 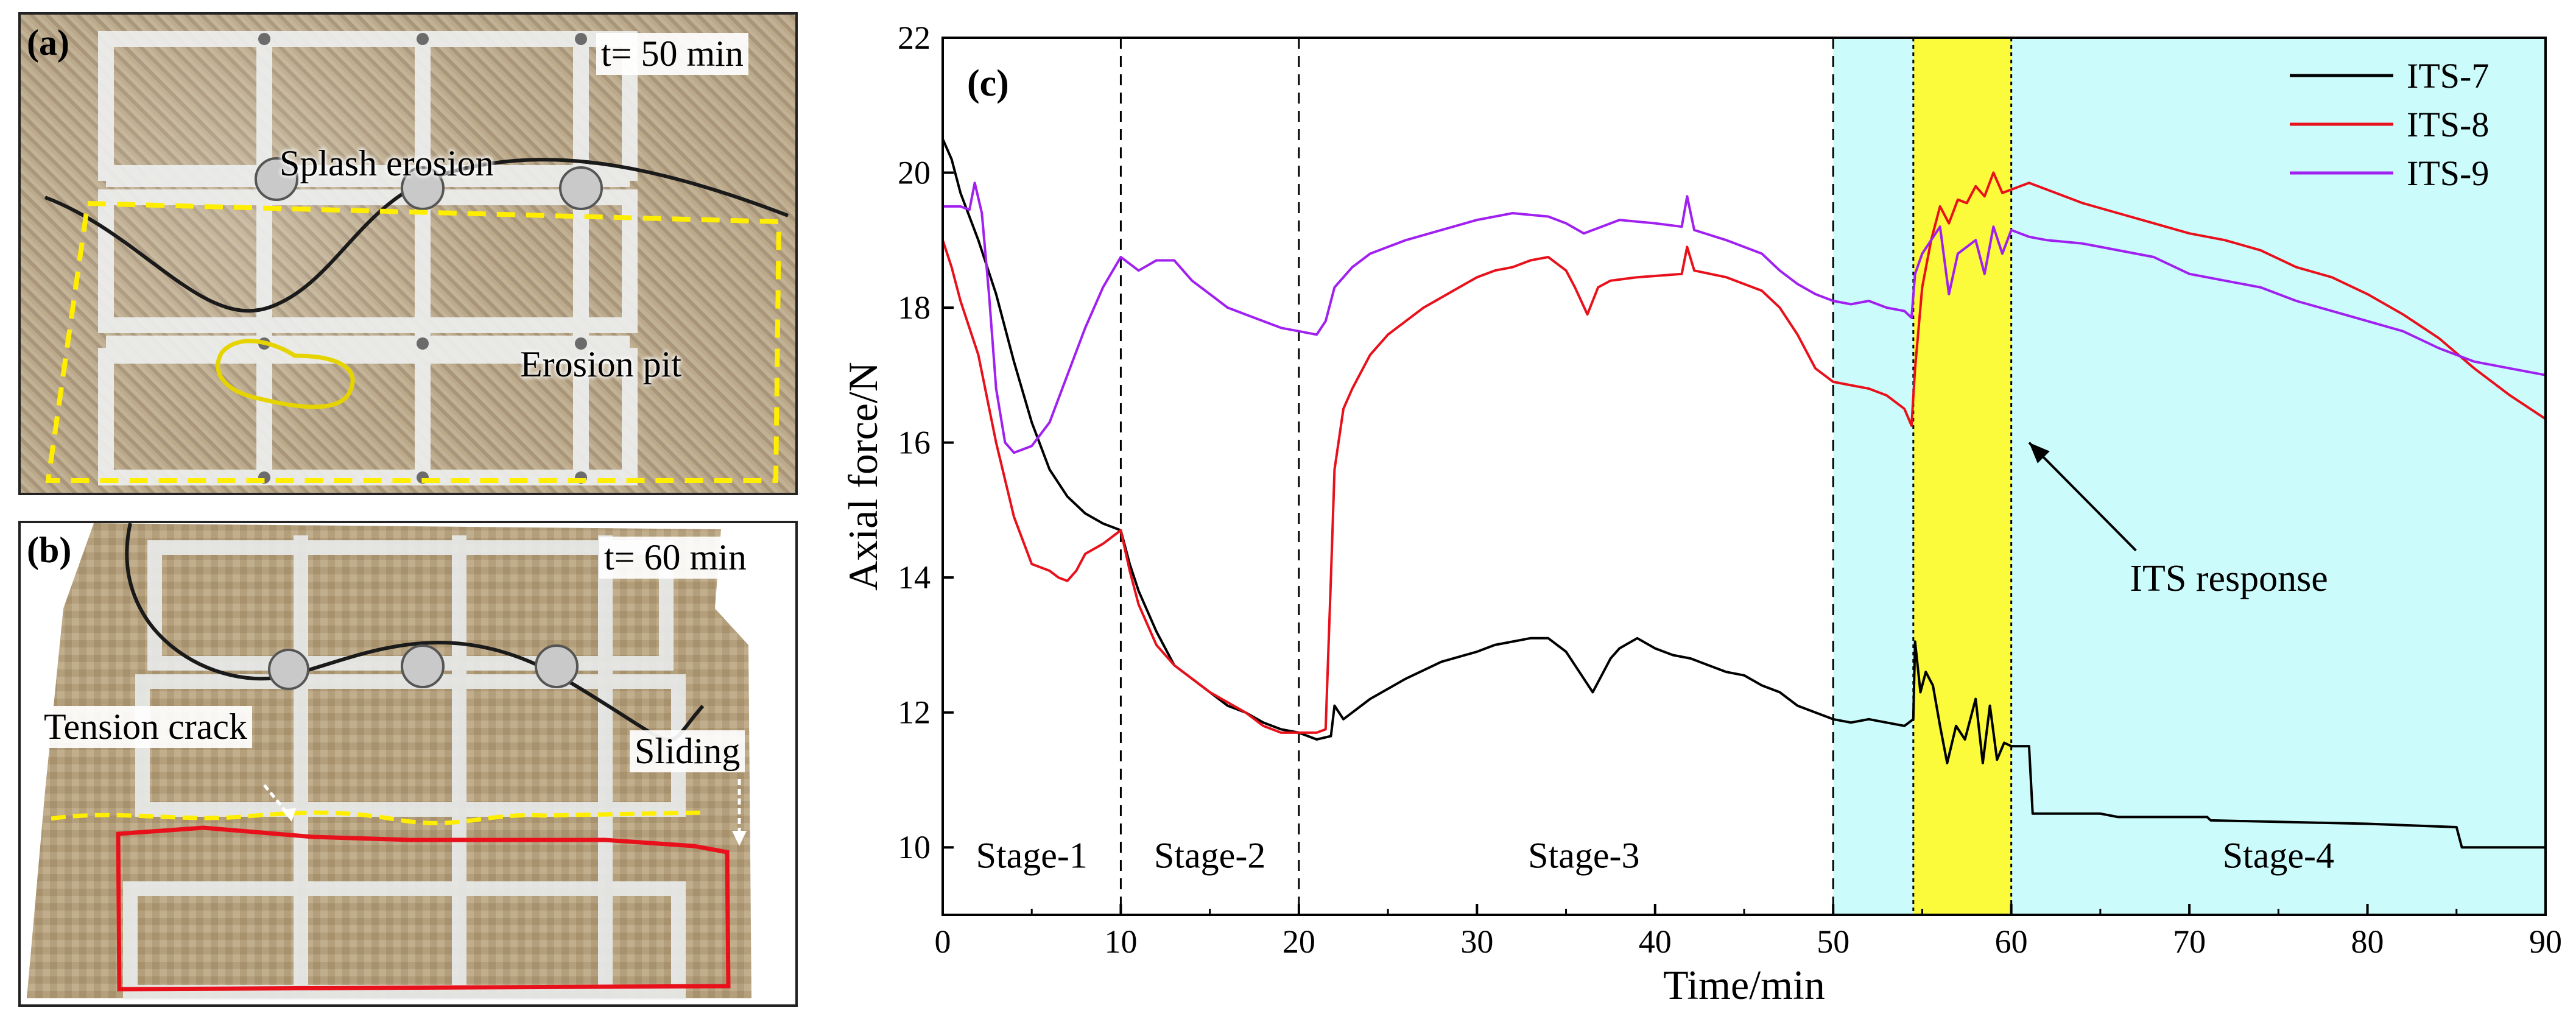 I want to click on stage-label-stage-3: Stage-3, so click(x=1583, y=855).